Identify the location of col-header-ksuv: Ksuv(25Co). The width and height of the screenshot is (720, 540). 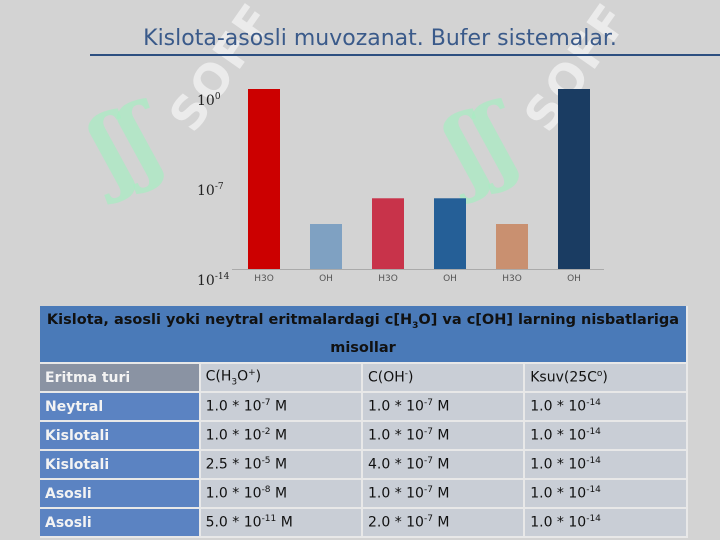
(606, 378).